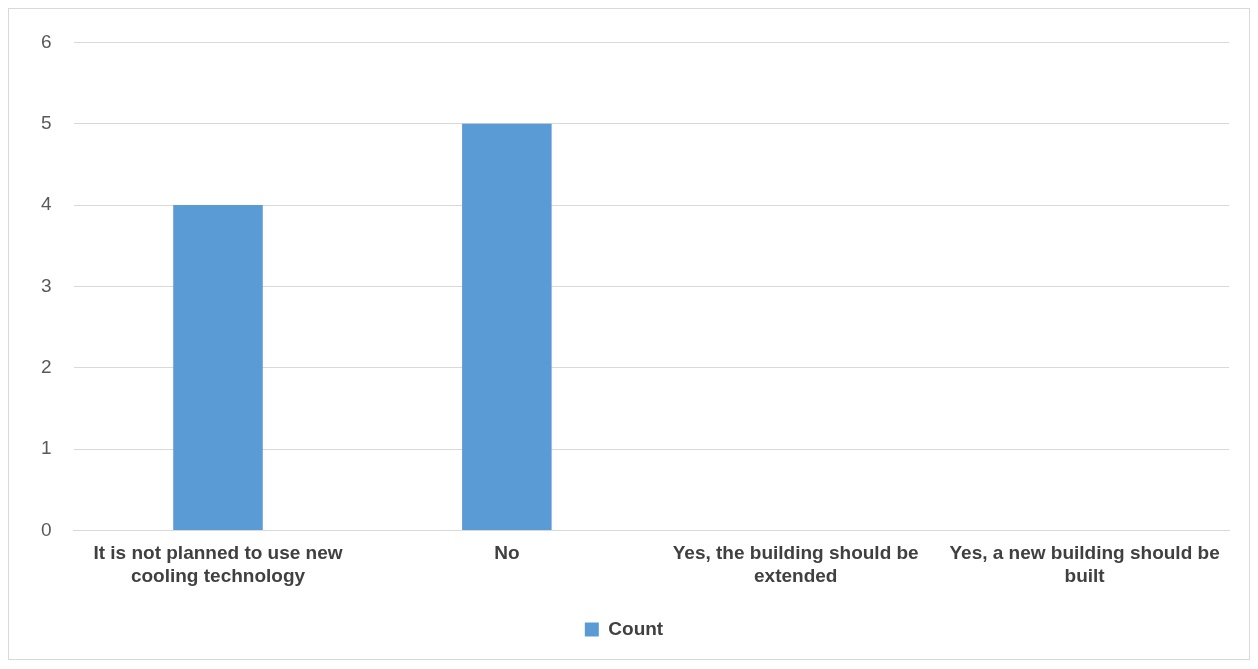  Describe the element at coordinates (46, 448) in the screenshot. I see `y-tick-label: 1` at that location.